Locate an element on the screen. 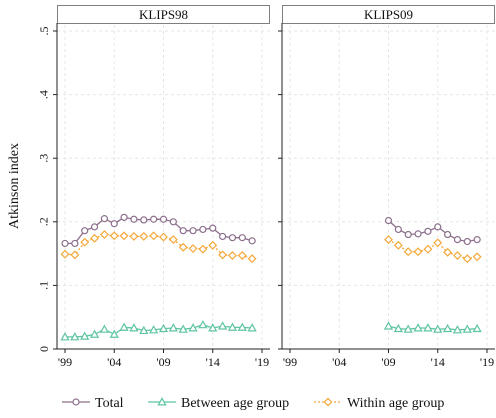  panel-title: KLIPS09 is located at coordinates (388, 14).